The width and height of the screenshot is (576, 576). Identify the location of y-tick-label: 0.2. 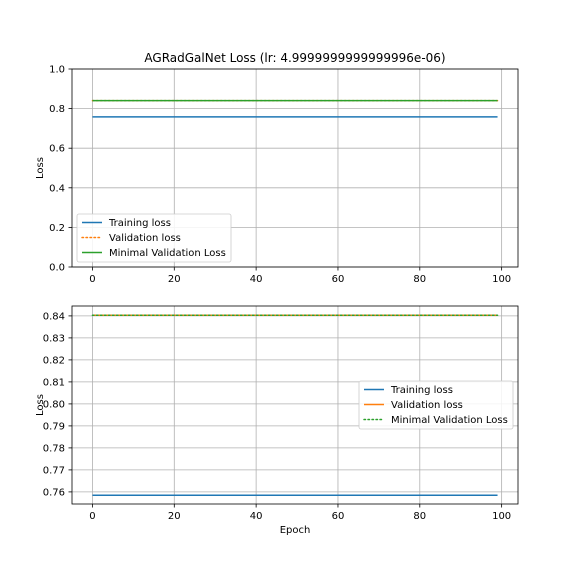
(57, 228).